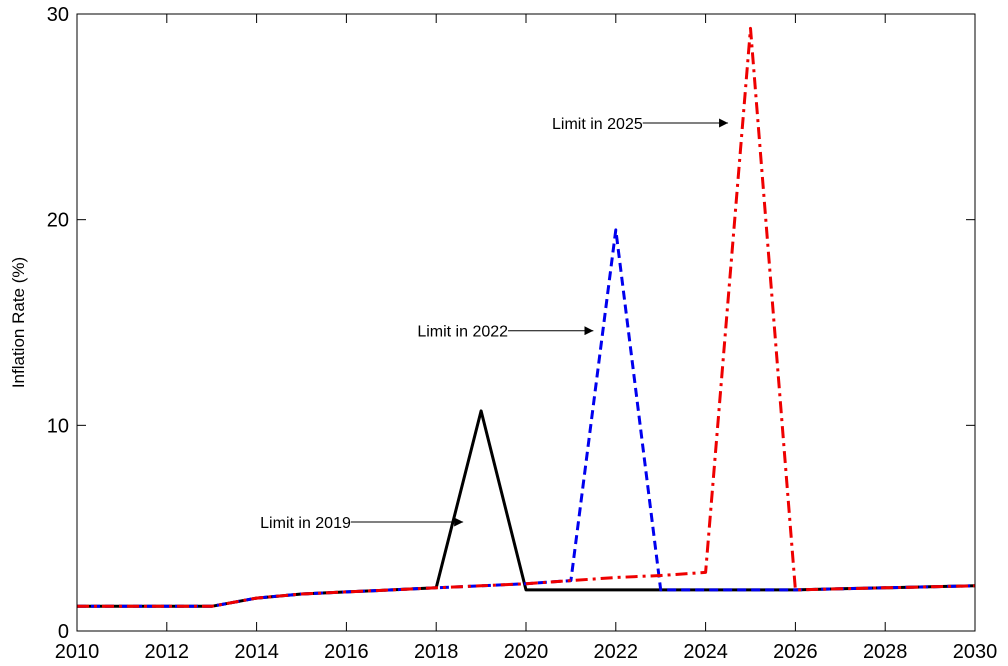 Image resolution: width=1008 pixels, height=666 pixels. What do you see at coordinates (597, 124) in the screenshot?
I see `annotation-label: Limit in 2025` at bounding box center [597, 124].